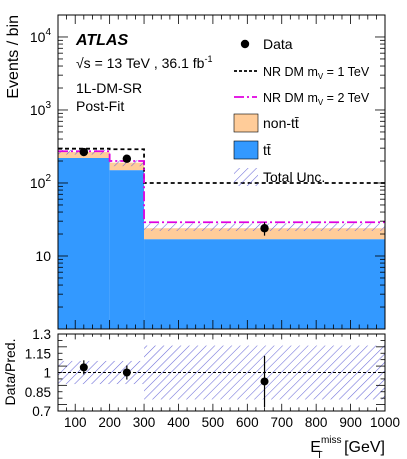  Describe the element at coordinates (109, 422) in the screenshot. I see `x-tick-label: 200` at that location.